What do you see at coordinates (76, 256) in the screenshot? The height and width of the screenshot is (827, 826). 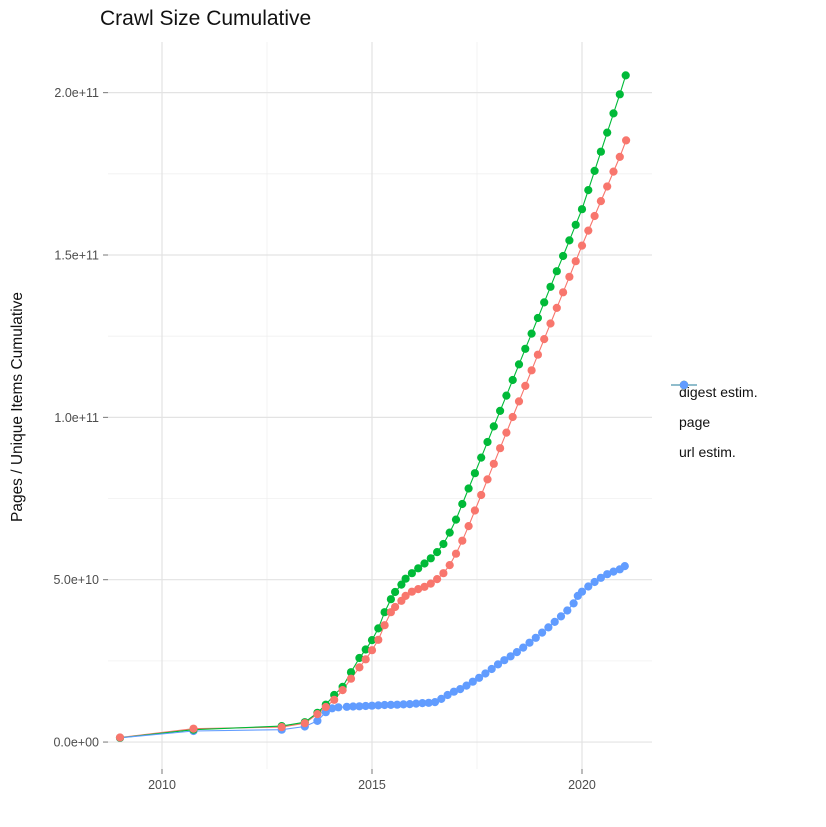 I see `svg-text: 1.5e+11` at bounding box center [76, 256].